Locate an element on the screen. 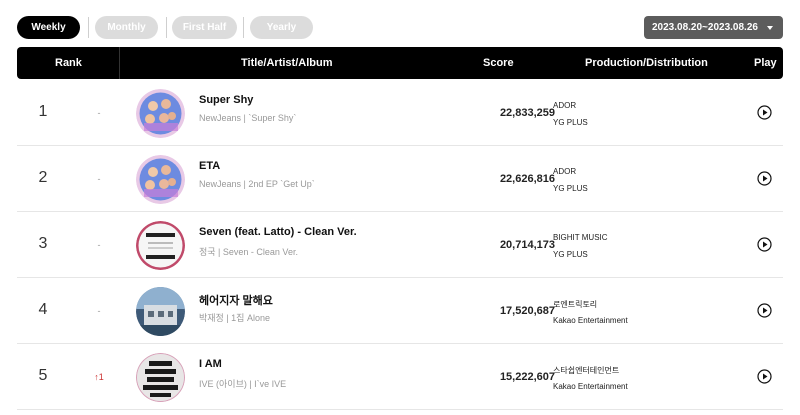 This screenshot has width=800, height=415. tab-monthly: Monthly is located at coordinates (126, 27).